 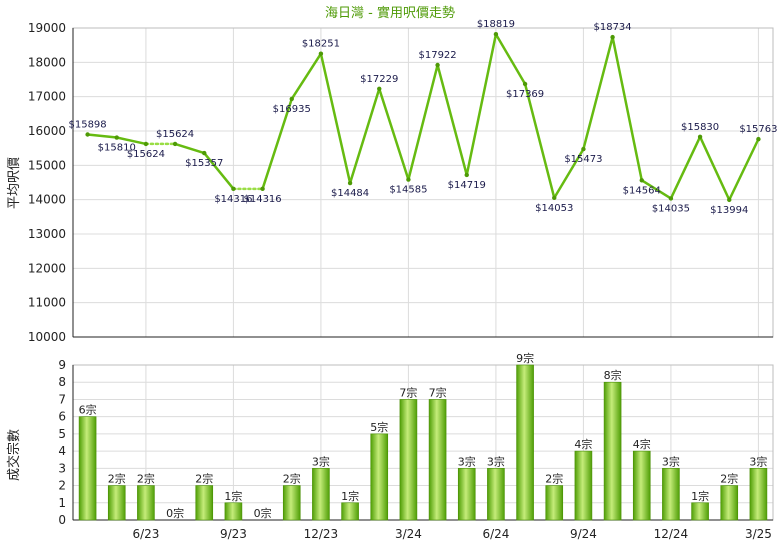 I want to click on x-tick-label: 3/25, so click(x=758, y=534).